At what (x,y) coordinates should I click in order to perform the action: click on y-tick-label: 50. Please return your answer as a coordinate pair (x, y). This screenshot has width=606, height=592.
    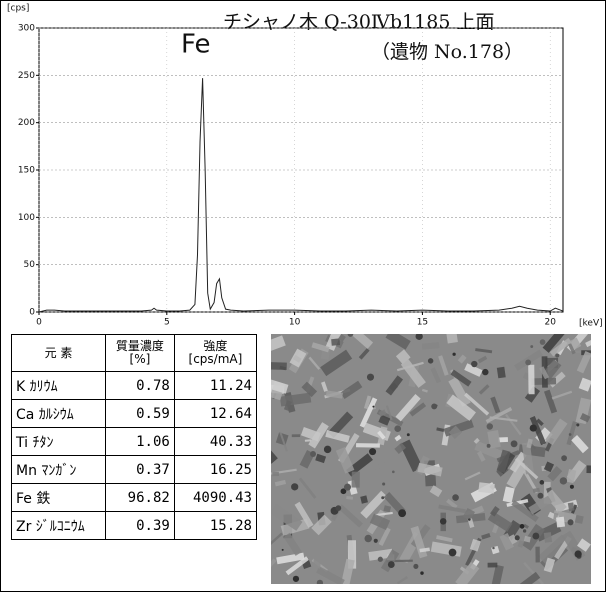
    Looking at the image, I should click on (30, 265).